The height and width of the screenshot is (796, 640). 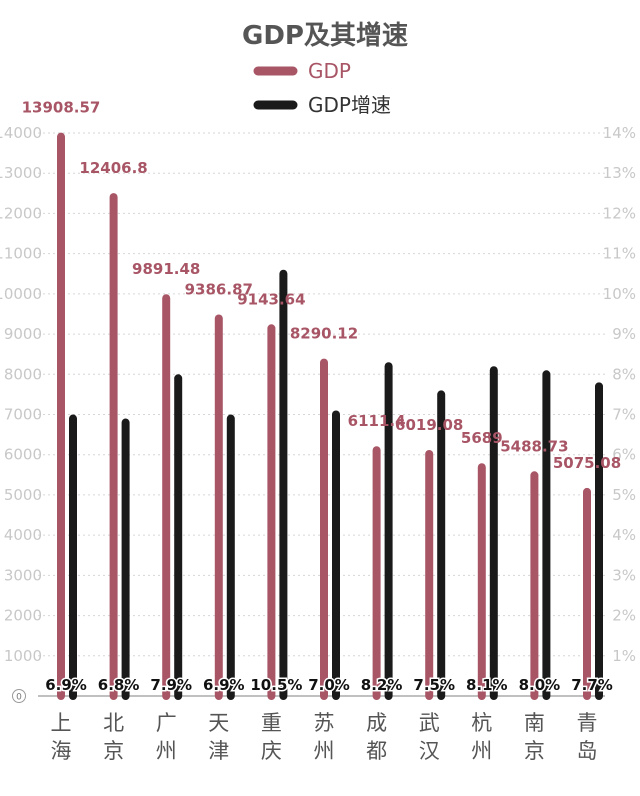 I want to click on origin-marker, so click(x=19, y=696).